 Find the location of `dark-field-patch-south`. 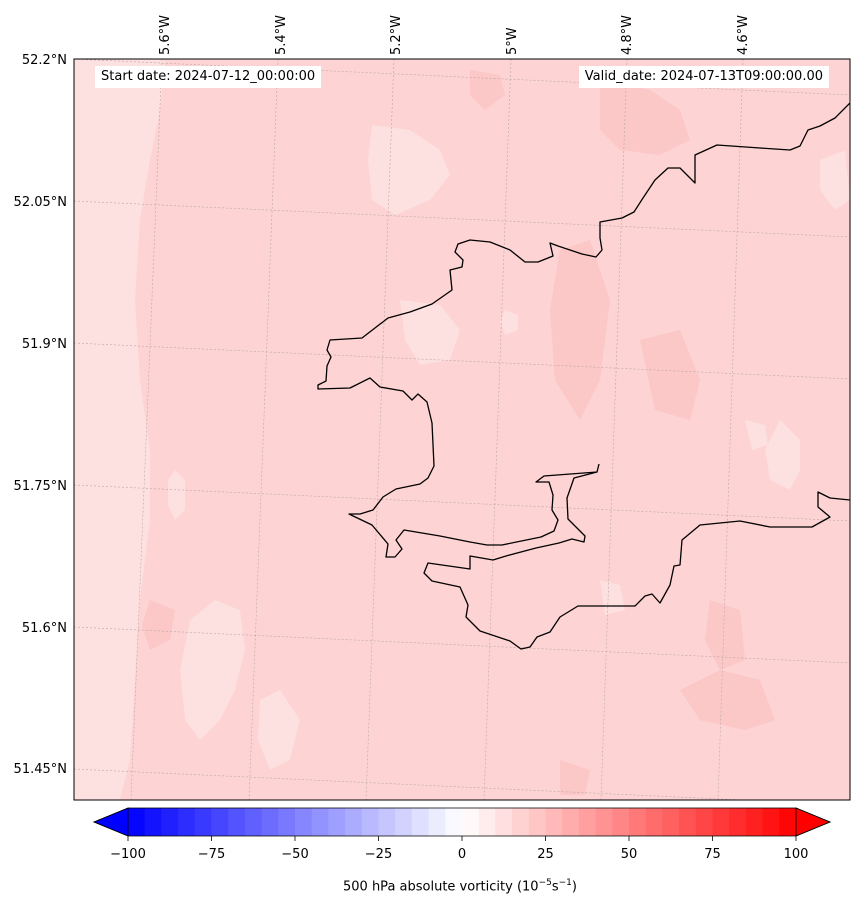

dark-field-patch-south is located at coordinates (727, 700).